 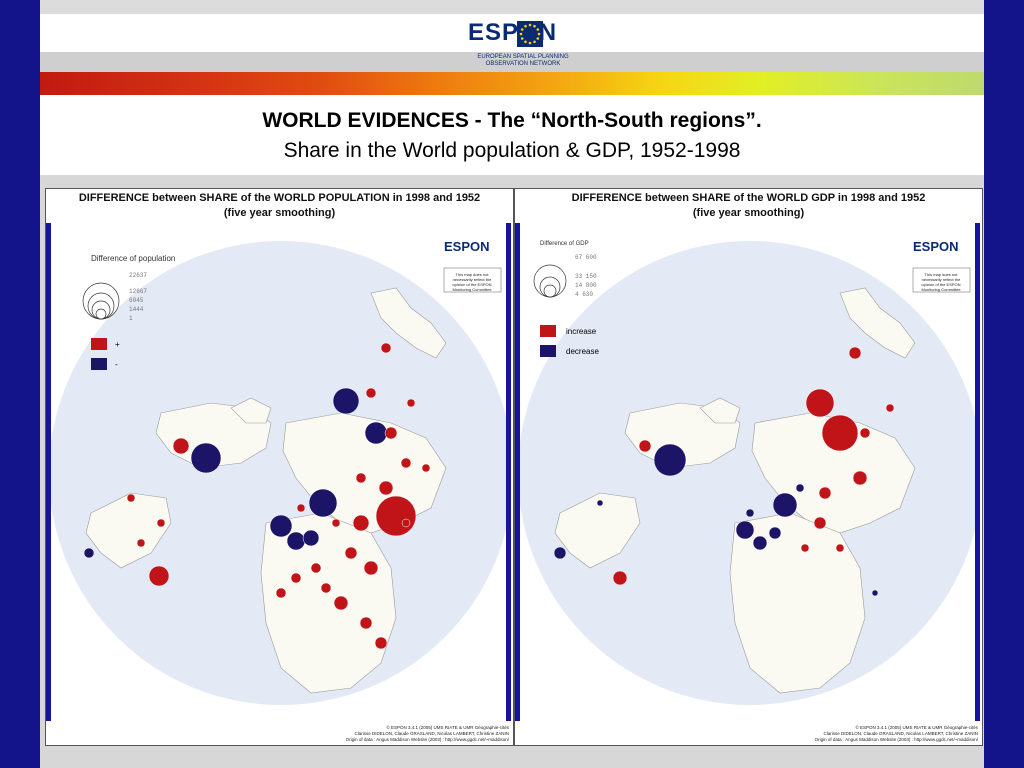 I want to click on svg-text: 67 600, so click(x=586, y=257).